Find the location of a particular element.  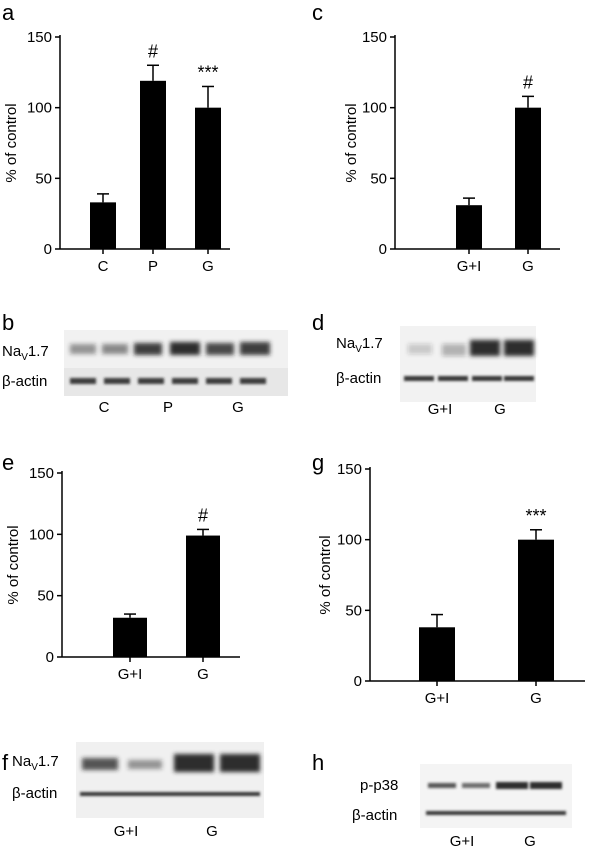

panel-label-g: g is located at coordinates (318, 462).